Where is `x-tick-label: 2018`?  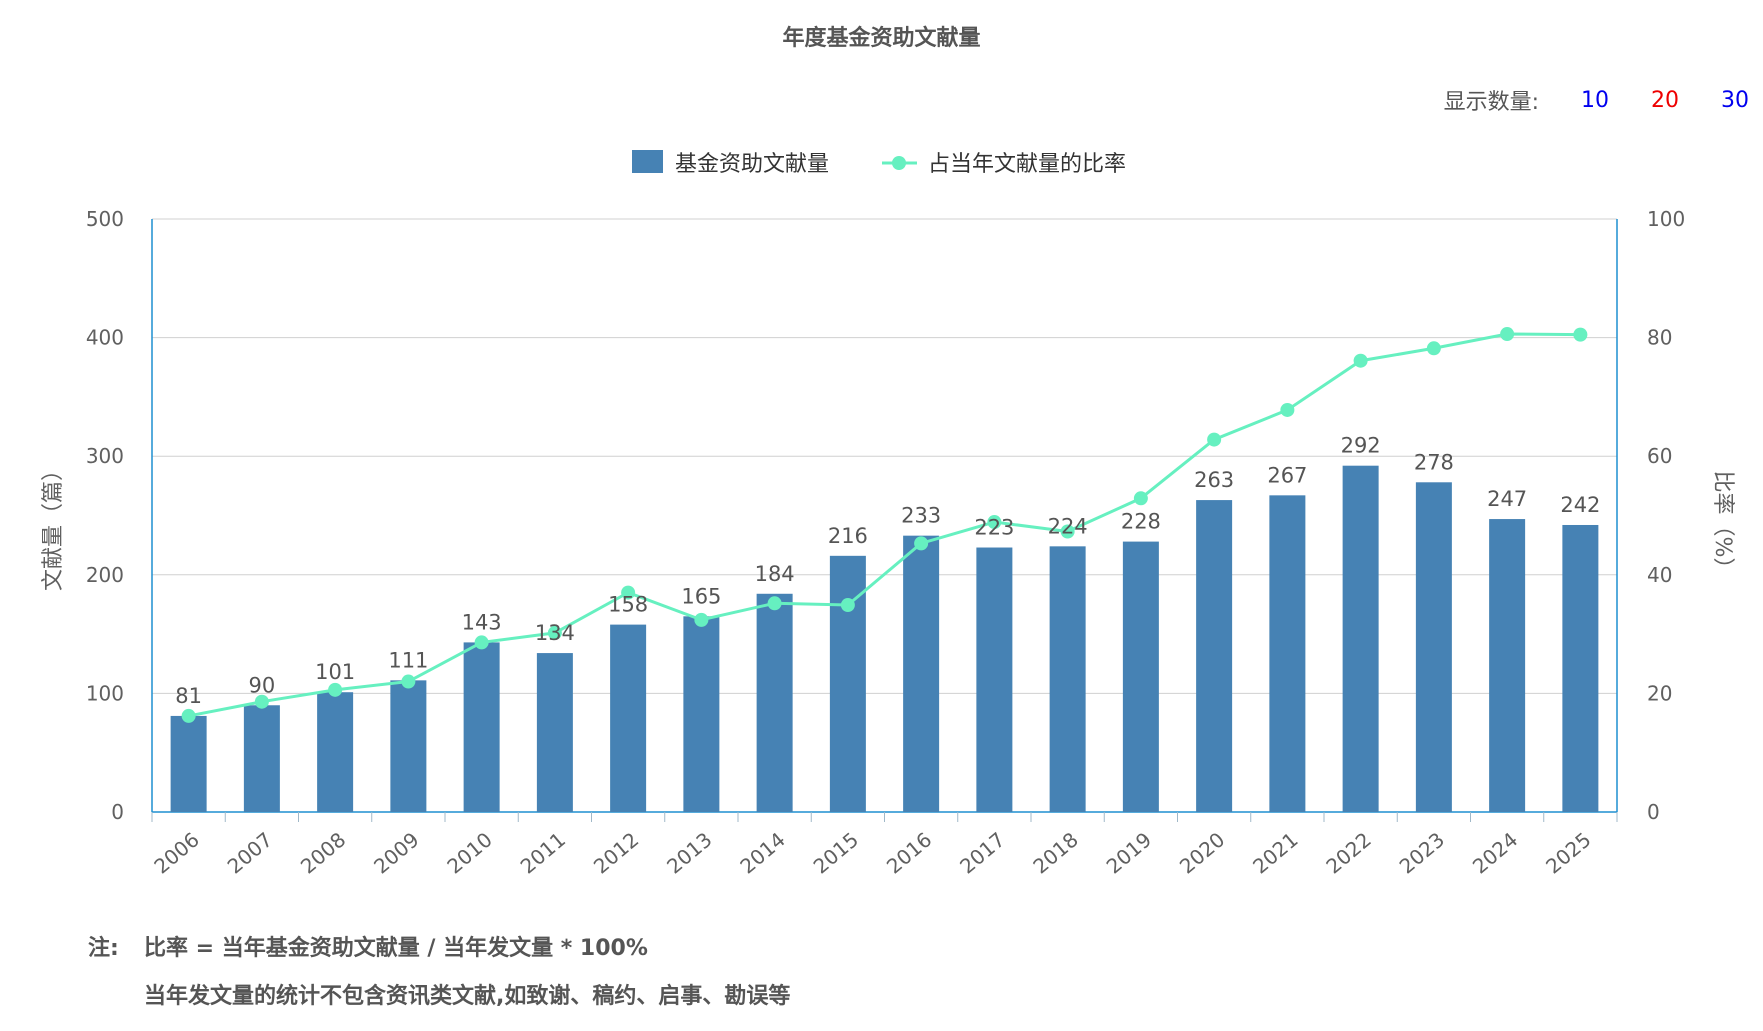
x-tick-label: 2018 is located at coordinates (1055, 852).